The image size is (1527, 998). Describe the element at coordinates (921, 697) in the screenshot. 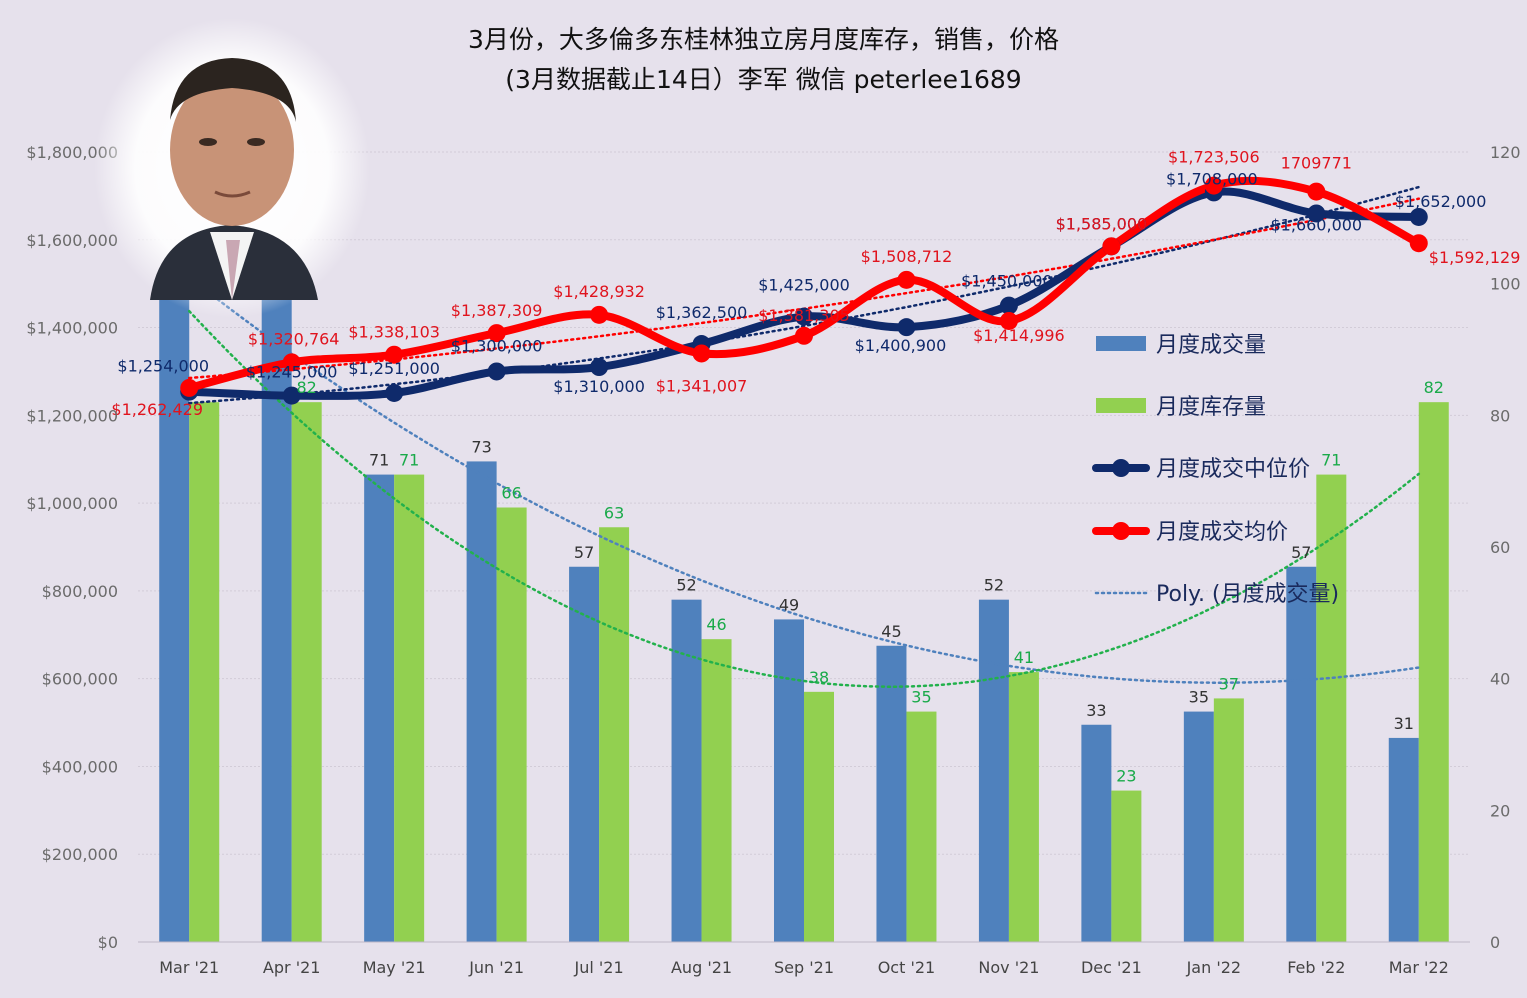

I see `inventory-bar-label: 35` at that location.